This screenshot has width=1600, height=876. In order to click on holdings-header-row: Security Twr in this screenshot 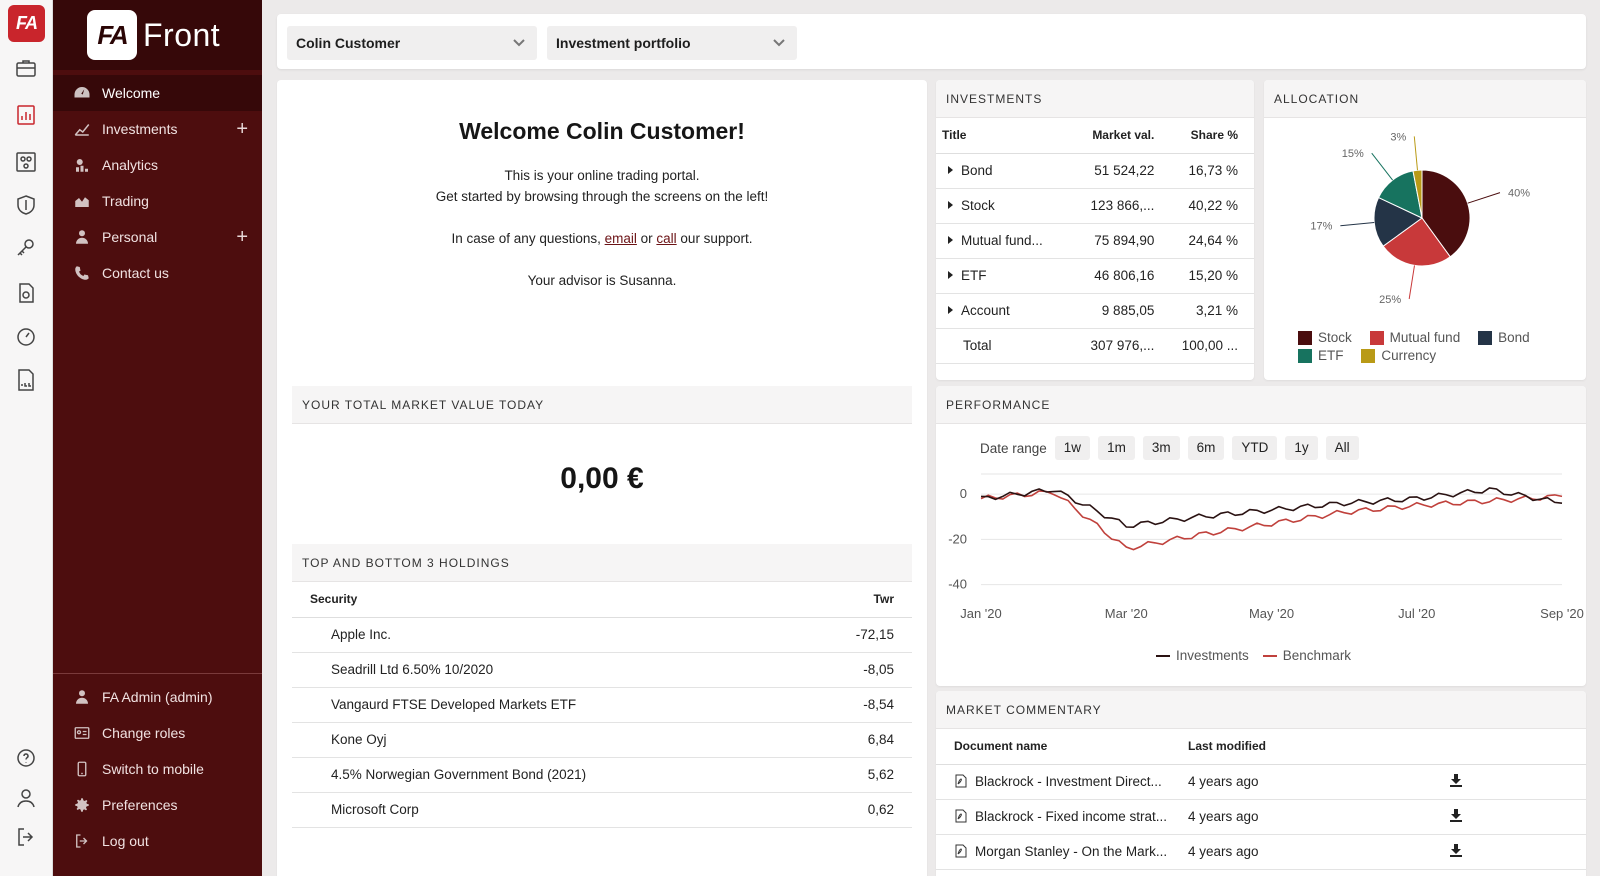, I will do `click(602, 600)`.